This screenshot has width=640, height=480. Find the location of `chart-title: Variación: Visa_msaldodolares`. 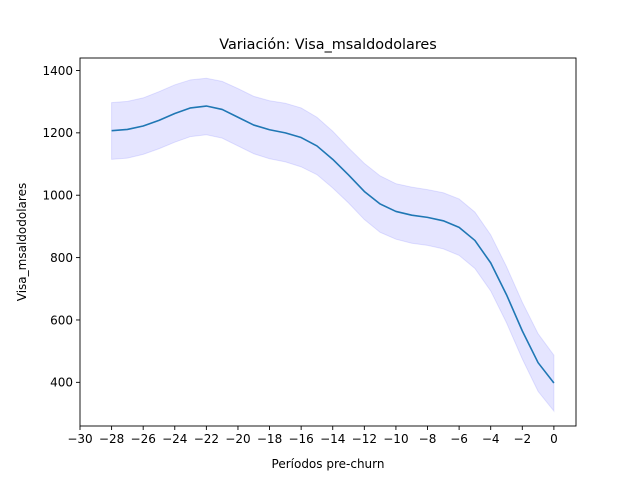

chart-title: Variación: Visa_msaldodolares is located at coordinates (328, 45).